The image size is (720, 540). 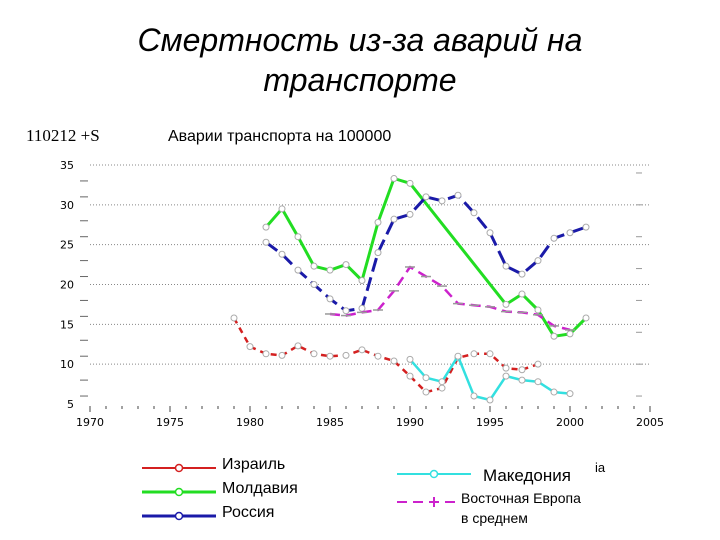 What do you see at coordinates (494, 518) in the screenshot?
I see `legend-label-east-europe-2: в среднем` at bounding box center [494, 518].